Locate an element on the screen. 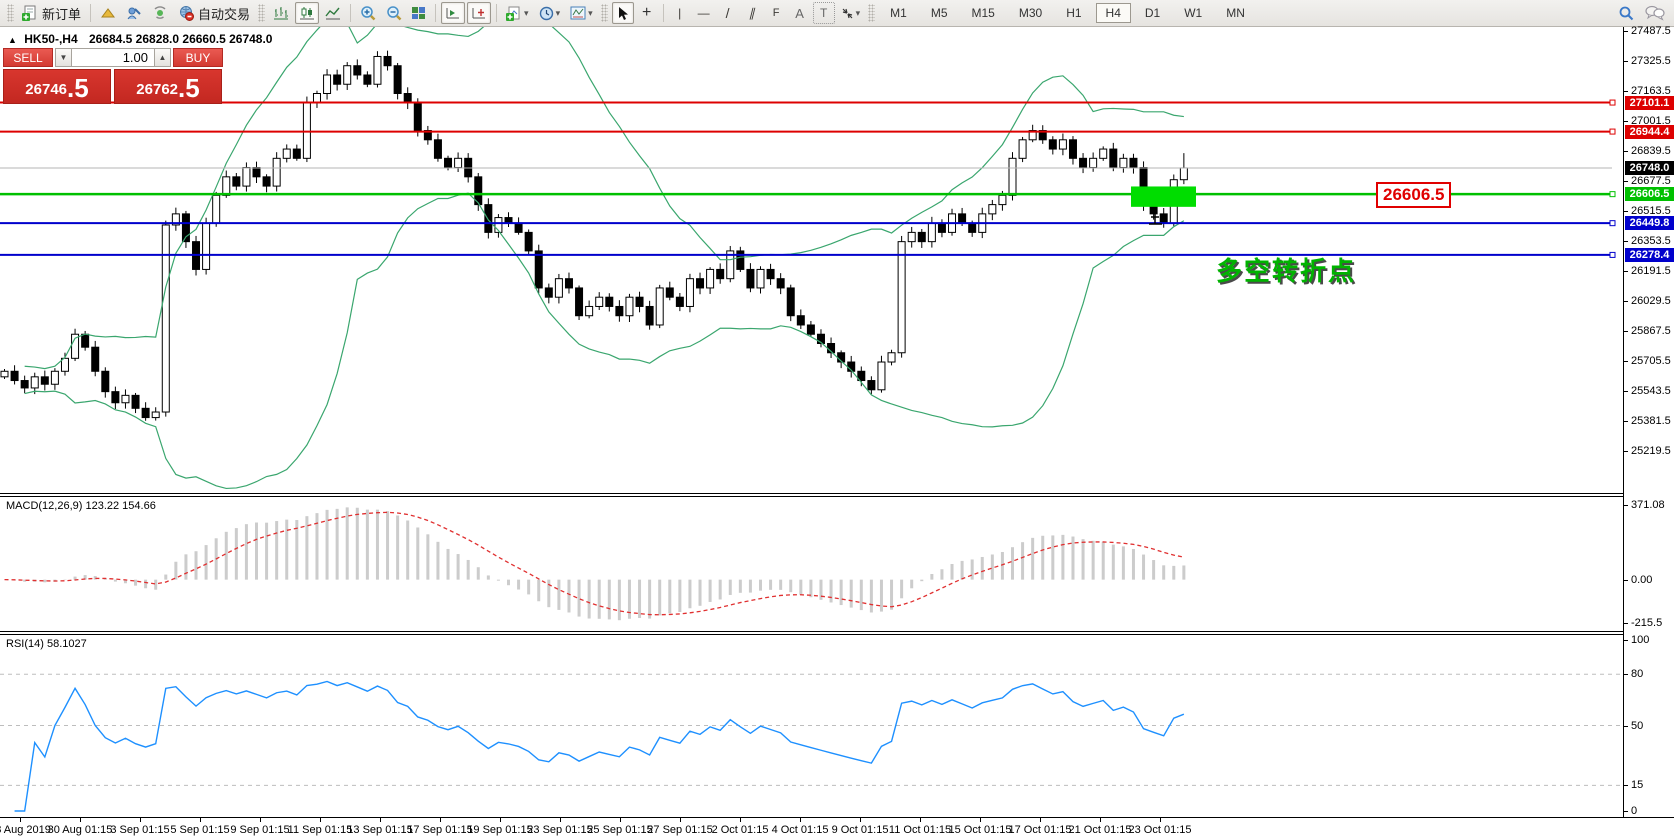 The height and width of the screenshot is (839, 1674). timeframe-button-m30: M30 is located at coordinates (1030, 13).